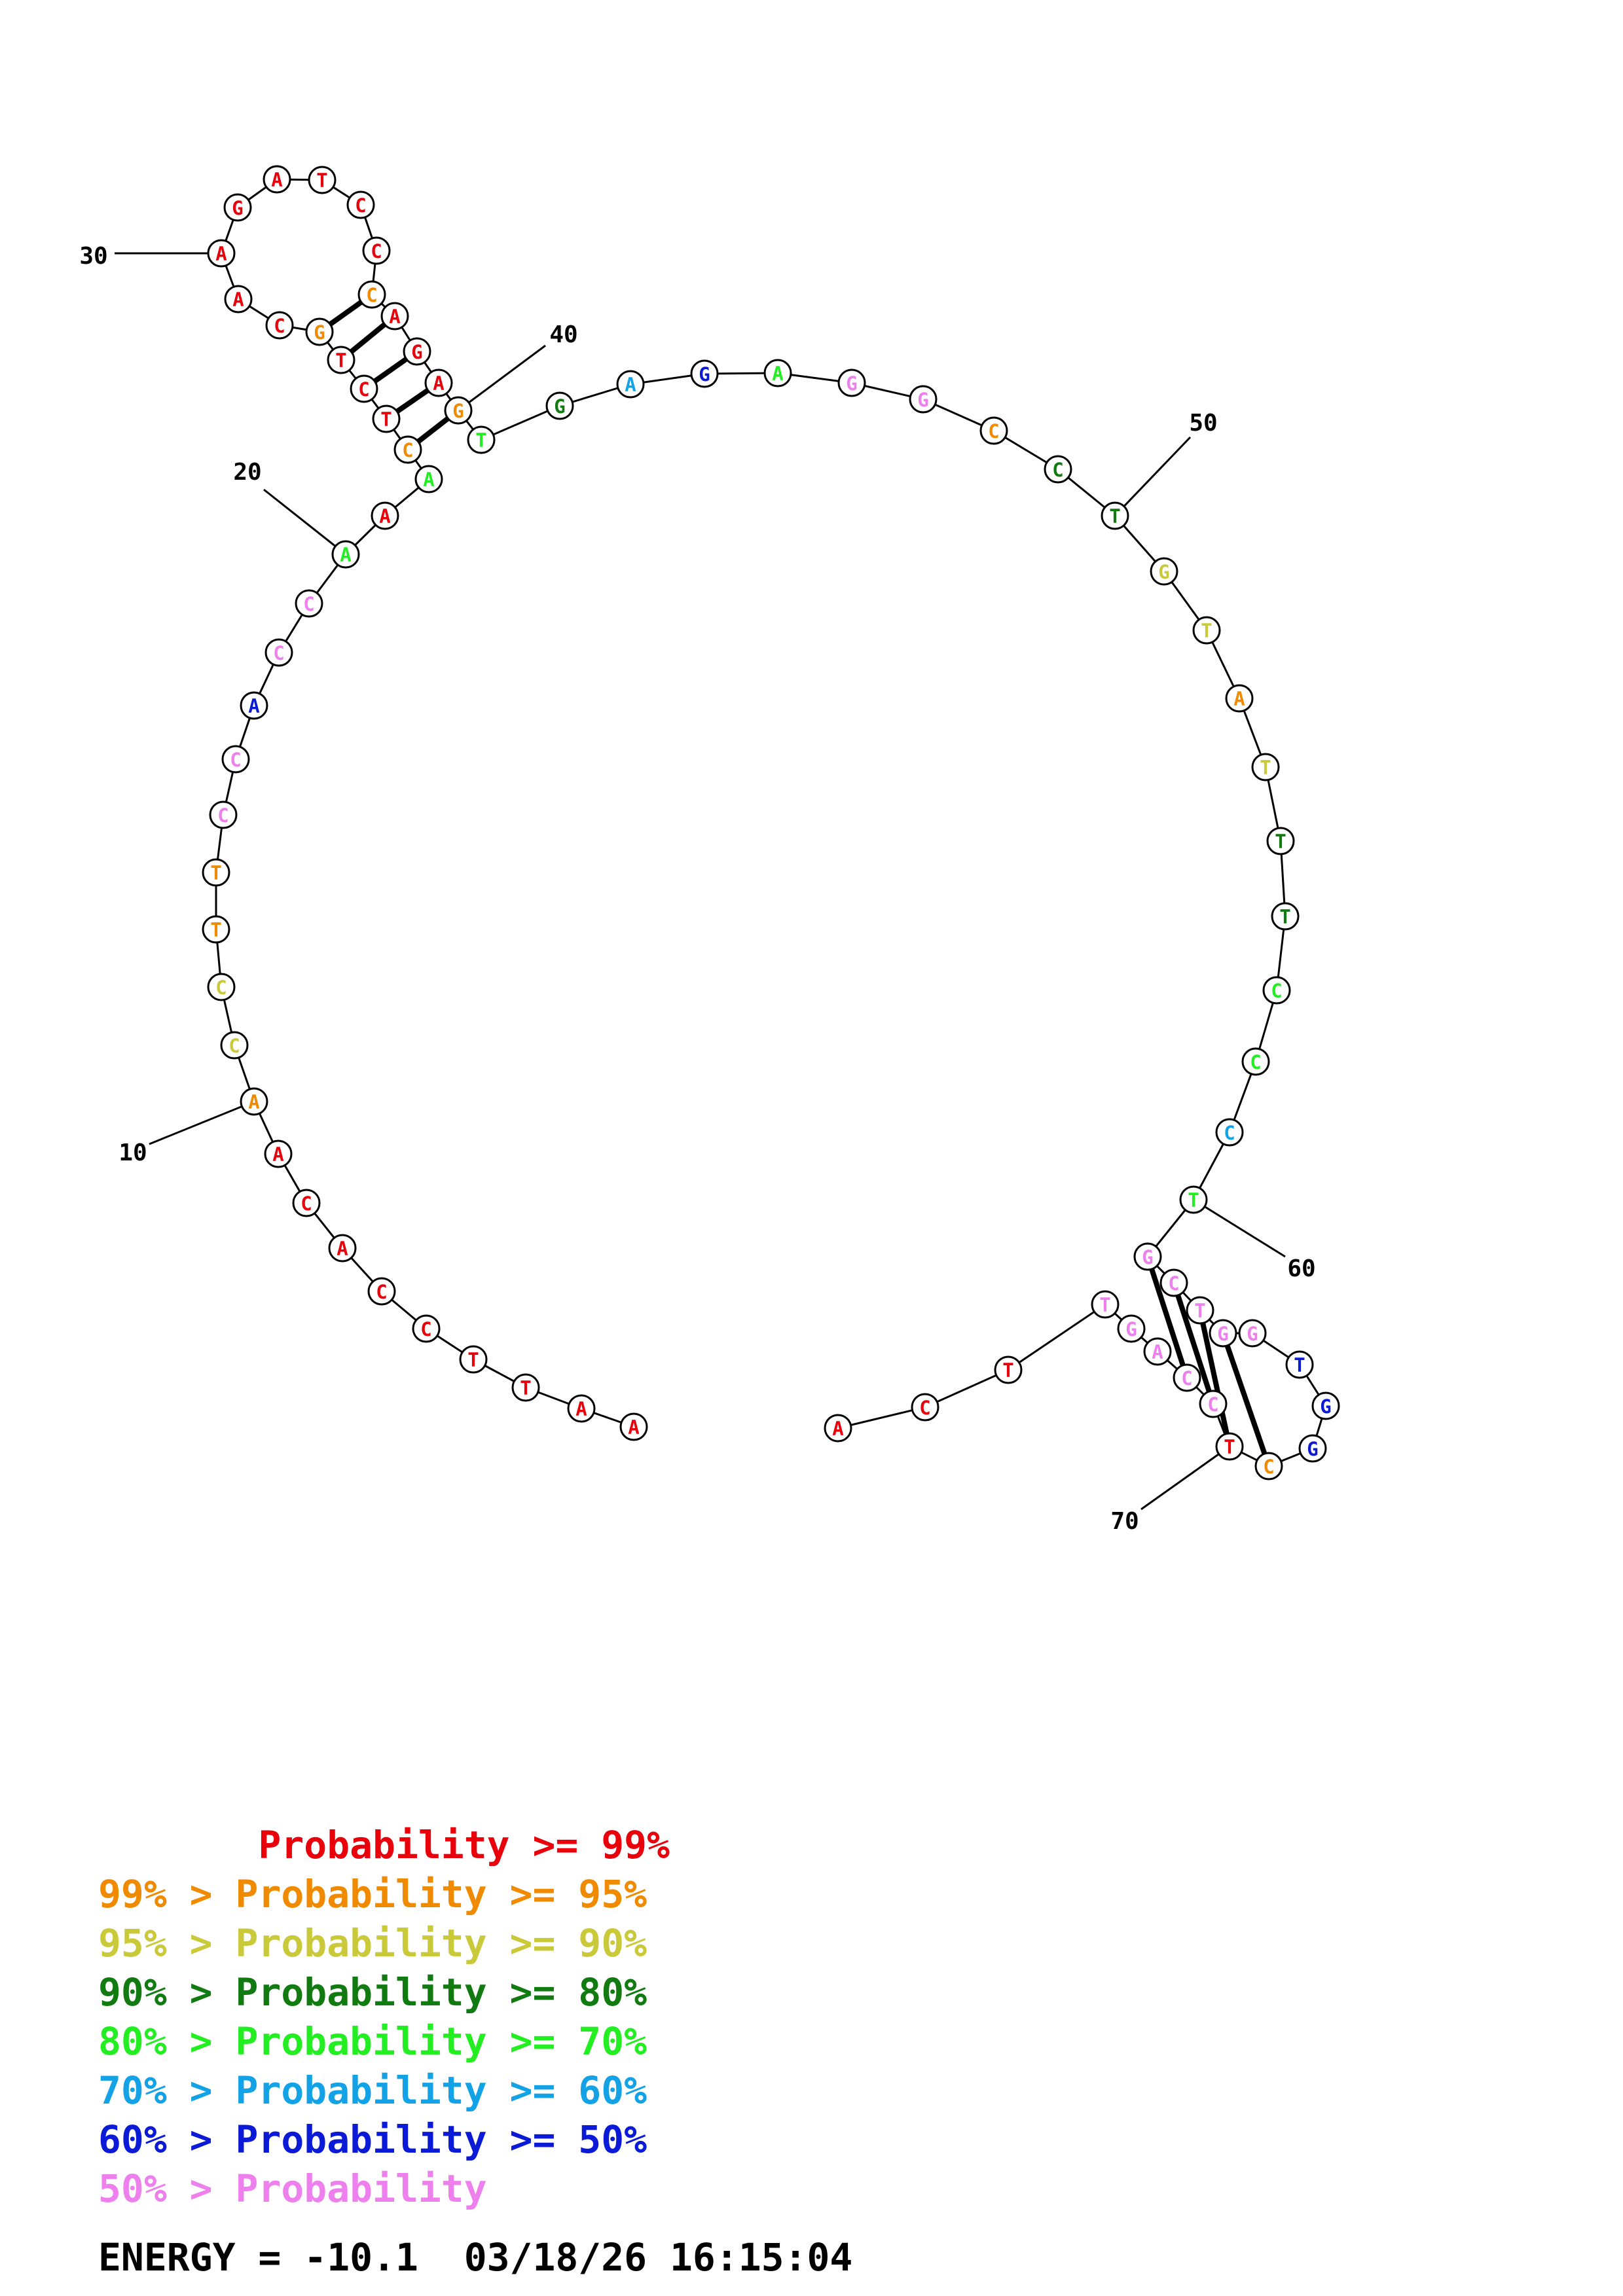 The width and height of the screenshot is (1623, 2296). I want to click on nucleotide-71: C, so click(1213, 1404).